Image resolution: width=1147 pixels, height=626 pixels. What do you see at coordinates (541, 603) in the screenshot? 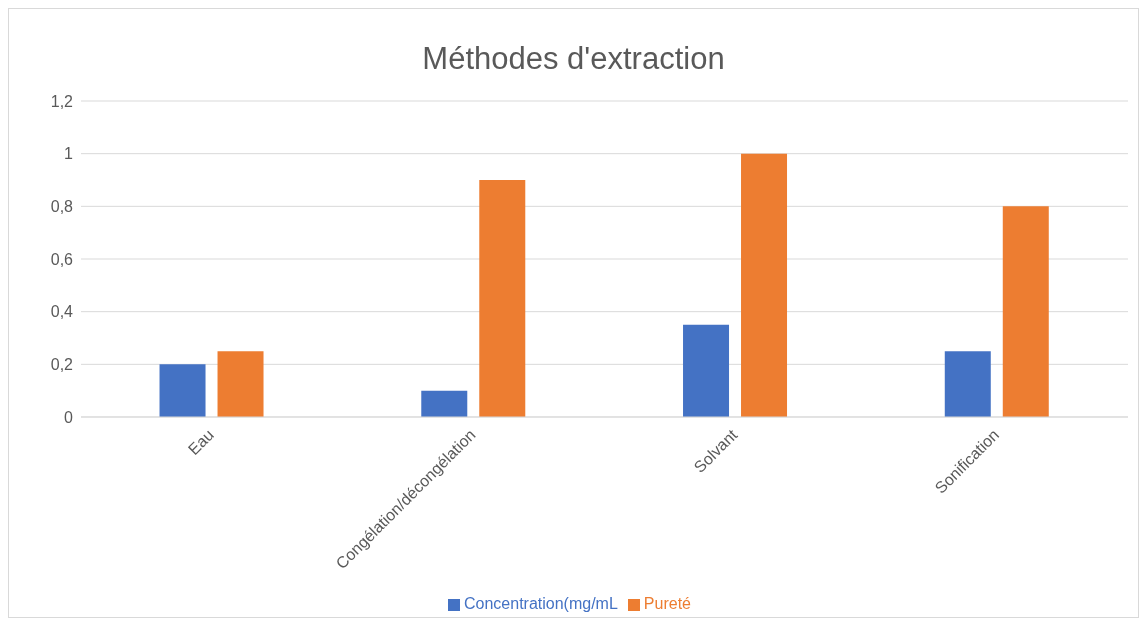
I see `legend-label: Concentration(mg/mL` at bounding box center [541, 603].